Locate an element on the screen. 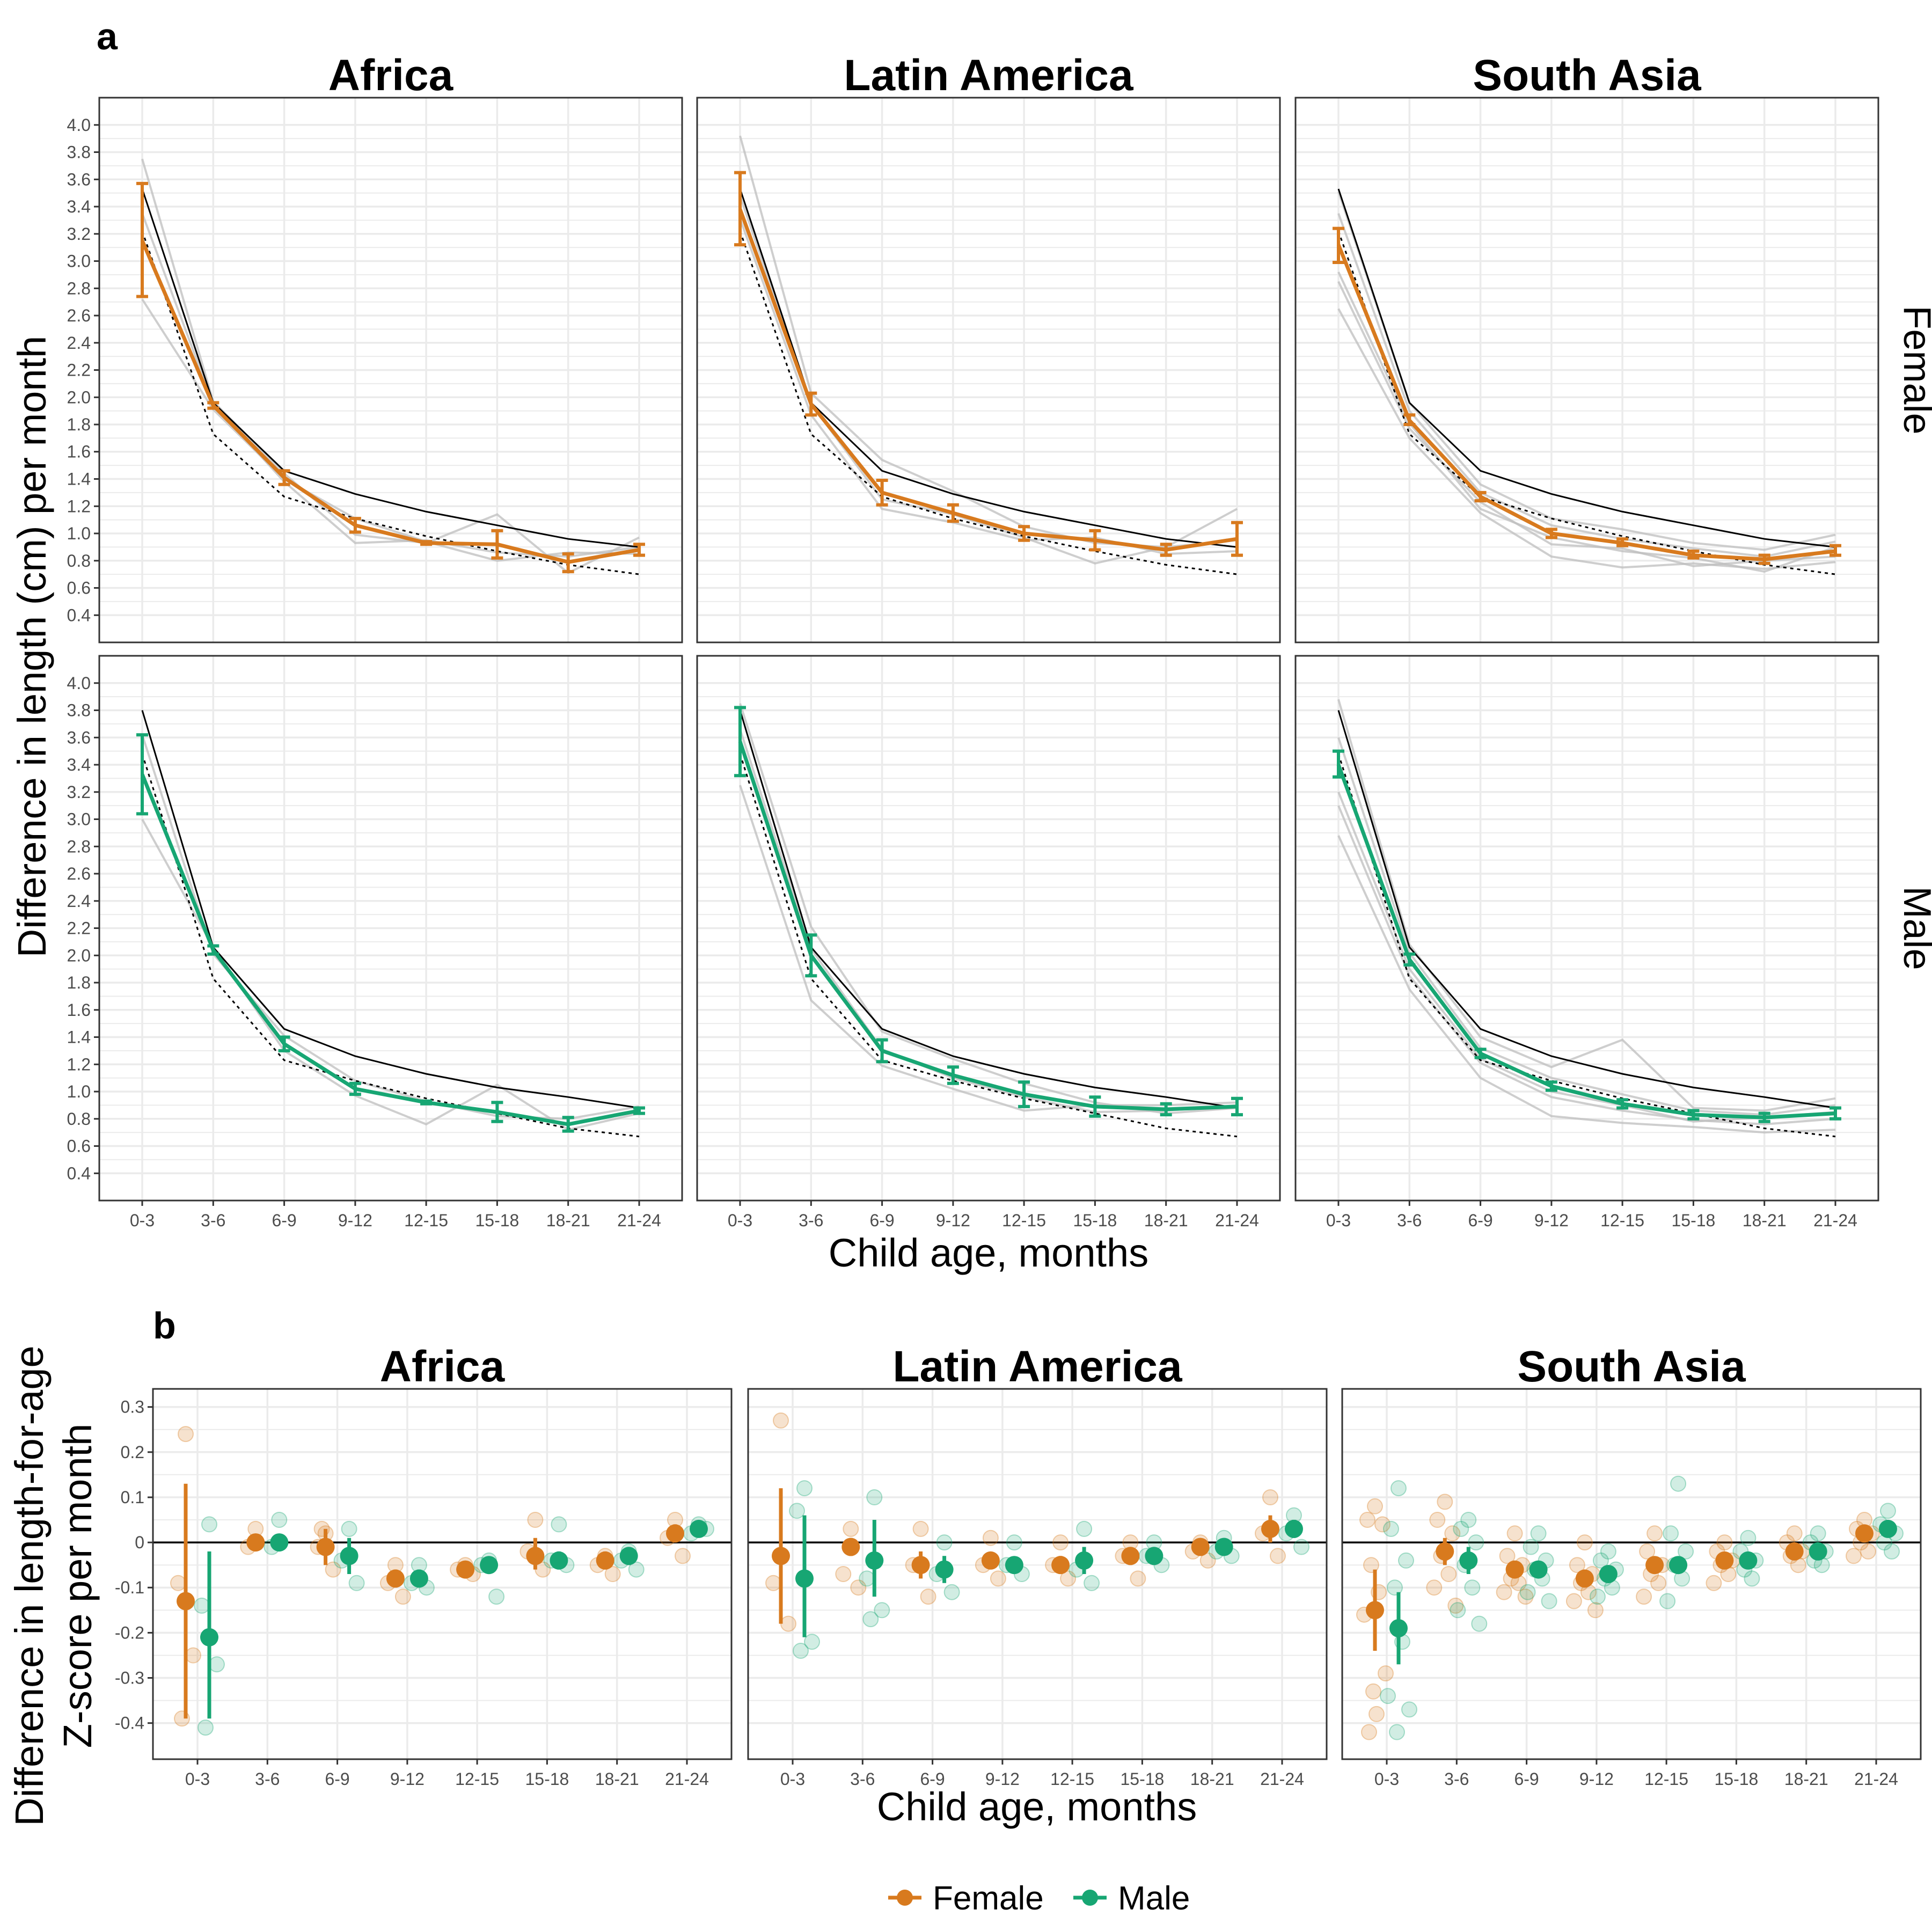 The height and width of the screenshot is (1932, 1932). y-tick-label: 0 is located at coordinates (139, 1542).